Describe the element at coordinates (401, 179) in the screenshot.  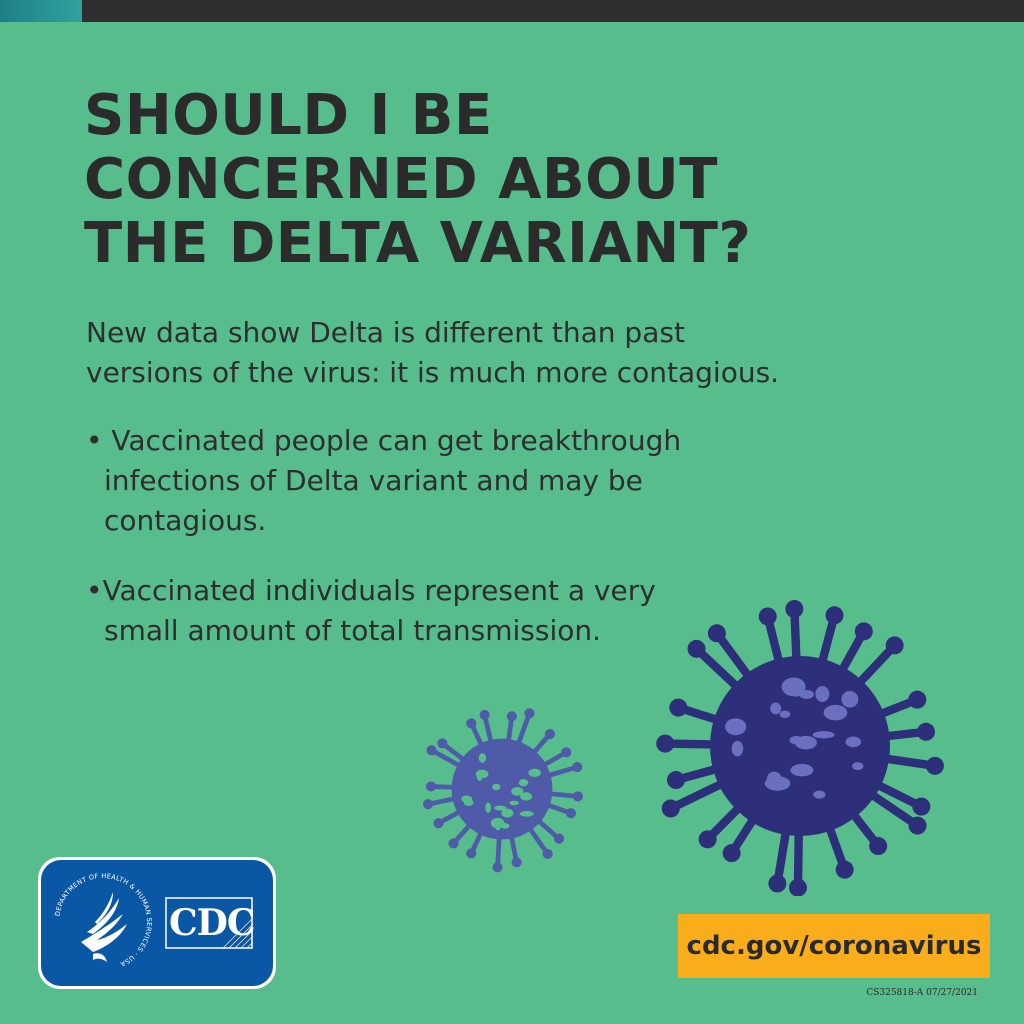
I see `headline-line: CONCERNED ABOUT` at that location.